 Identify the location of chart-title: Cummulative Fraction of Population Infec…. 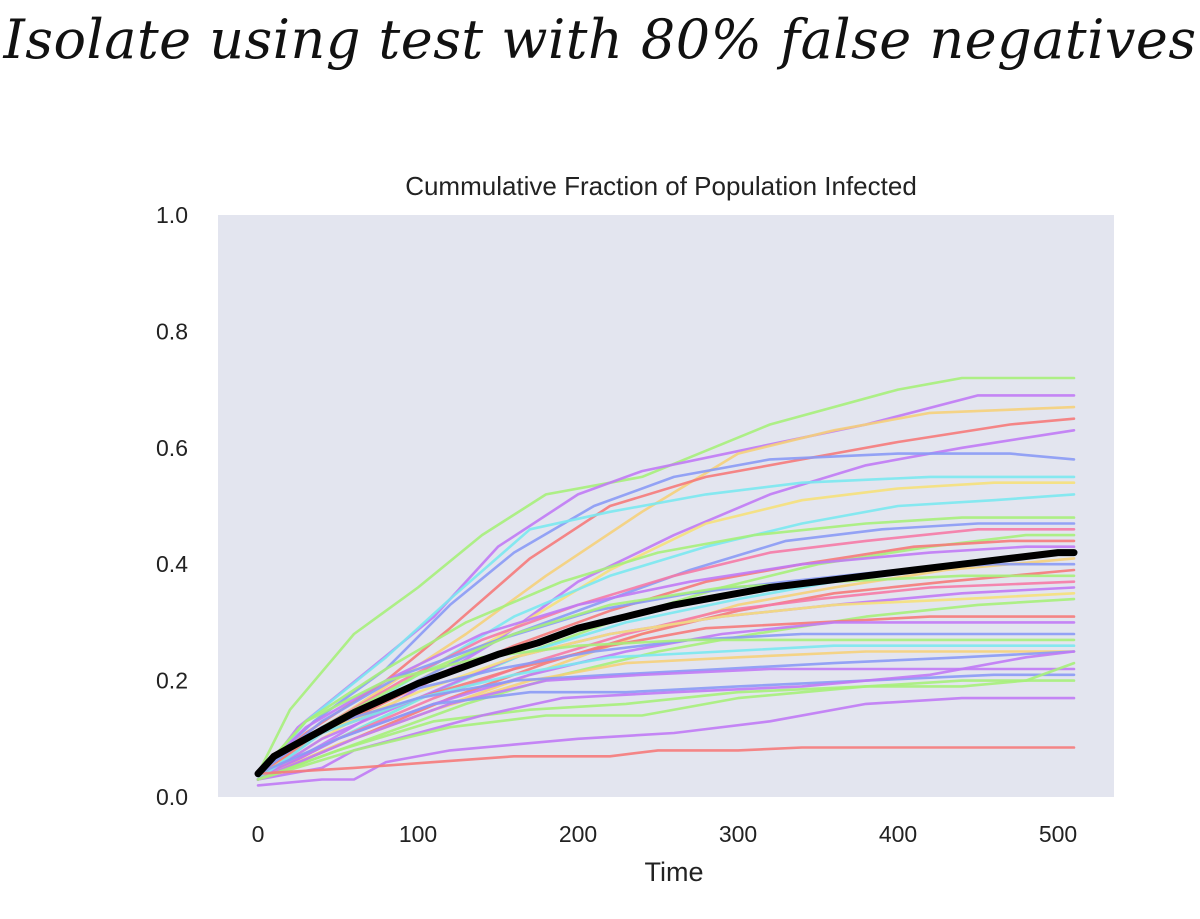
(661, 186).